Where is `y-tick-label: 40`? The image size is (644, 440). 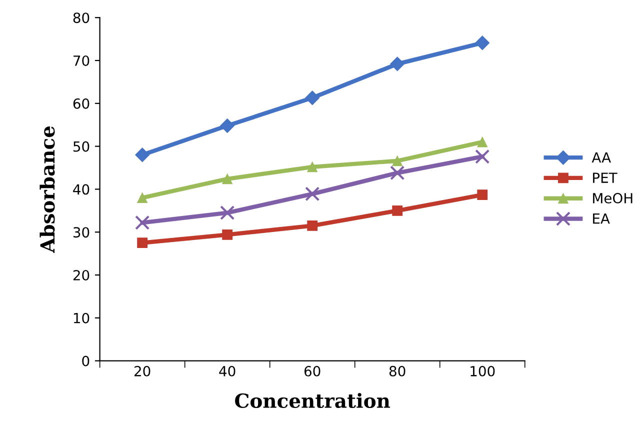
y-tick-label: 40 is located at coordinates (81, 189).